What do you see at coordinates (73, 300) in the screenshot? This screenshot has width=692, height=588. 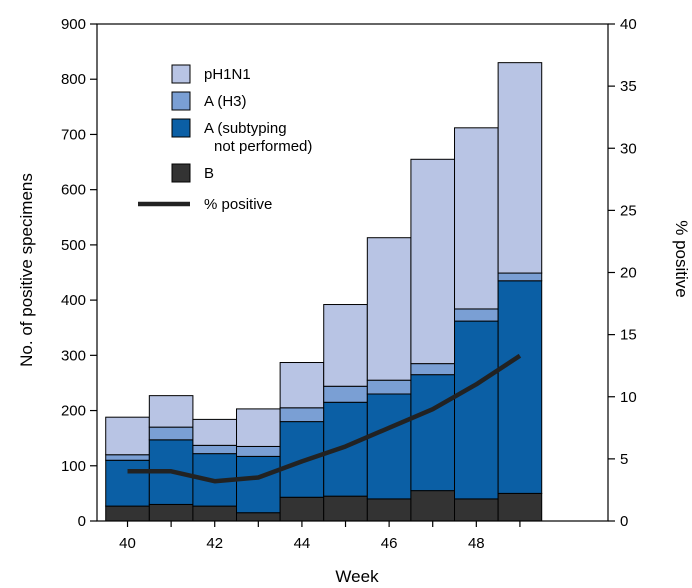 I see `y-tick-label: 400` at bounding box center [73, 300].